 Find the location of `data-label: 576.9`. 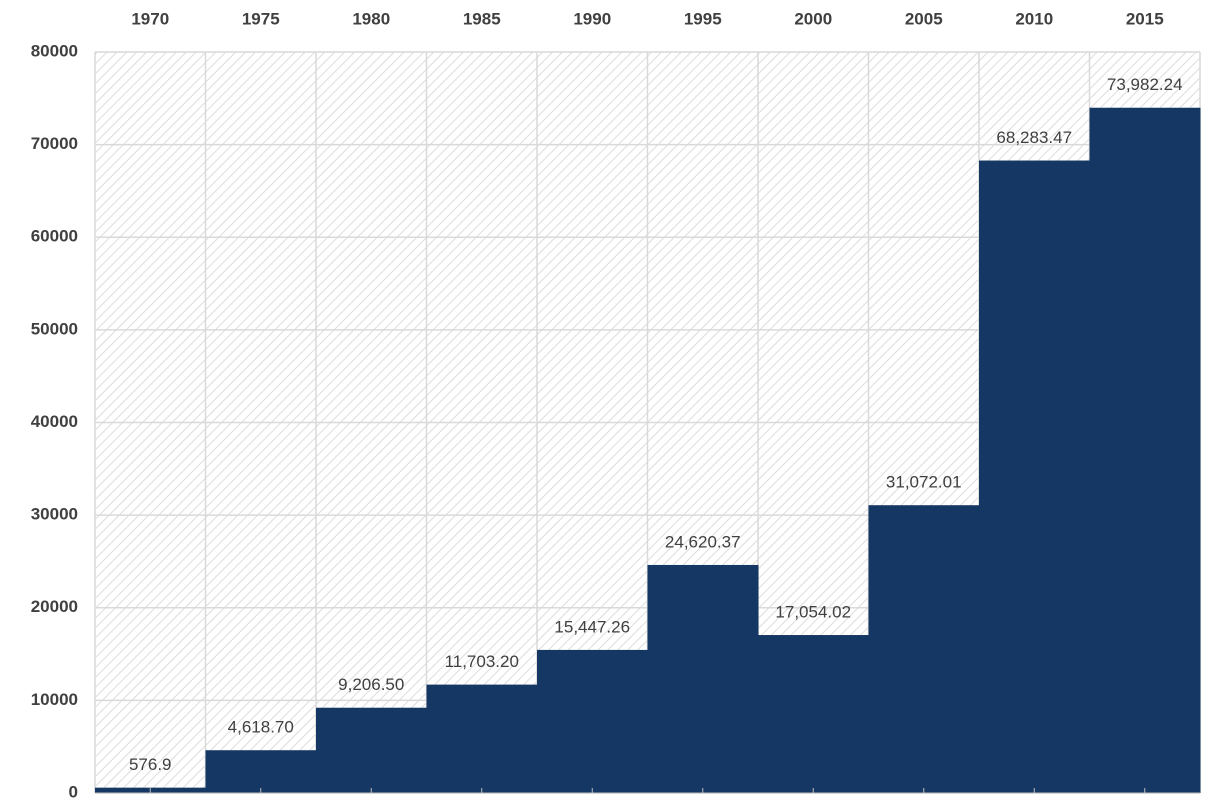

data-label: 576.9 is located at coordinates (150, 764).